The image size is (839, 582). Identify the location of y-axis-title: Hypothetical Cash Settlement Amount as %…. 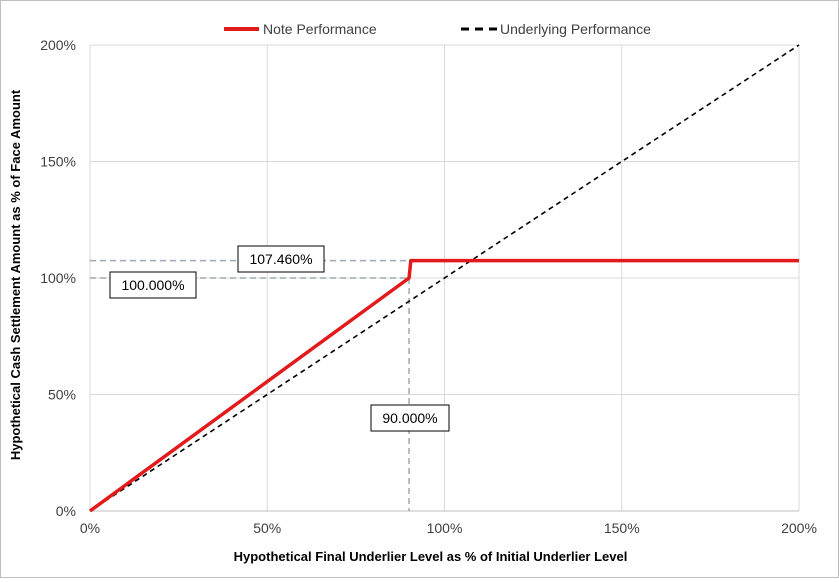
(15, 274).